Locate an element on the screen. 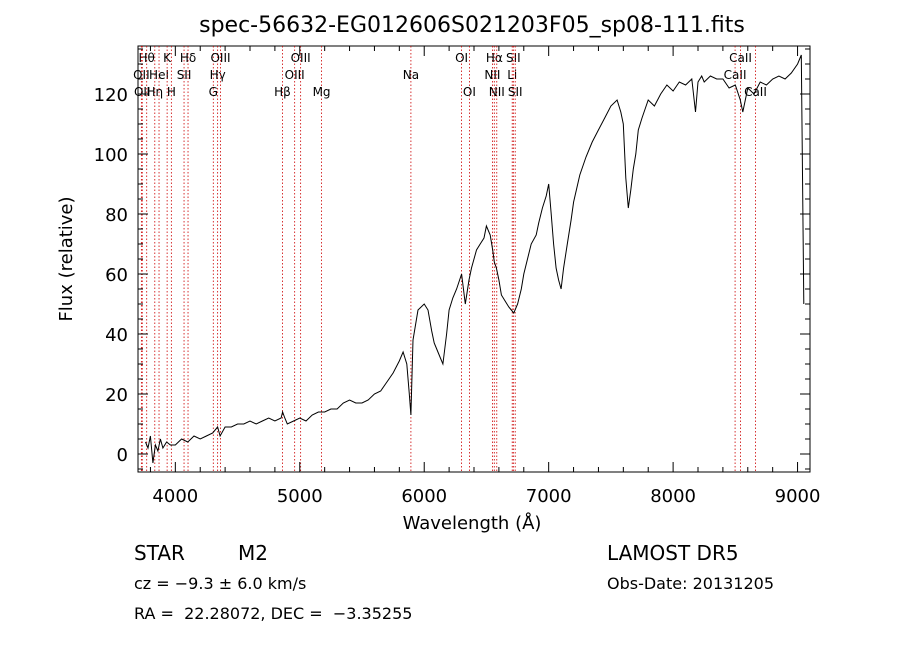 The image size is (900, 649). spectral-line-label: H is located at coordinates (171, 92).